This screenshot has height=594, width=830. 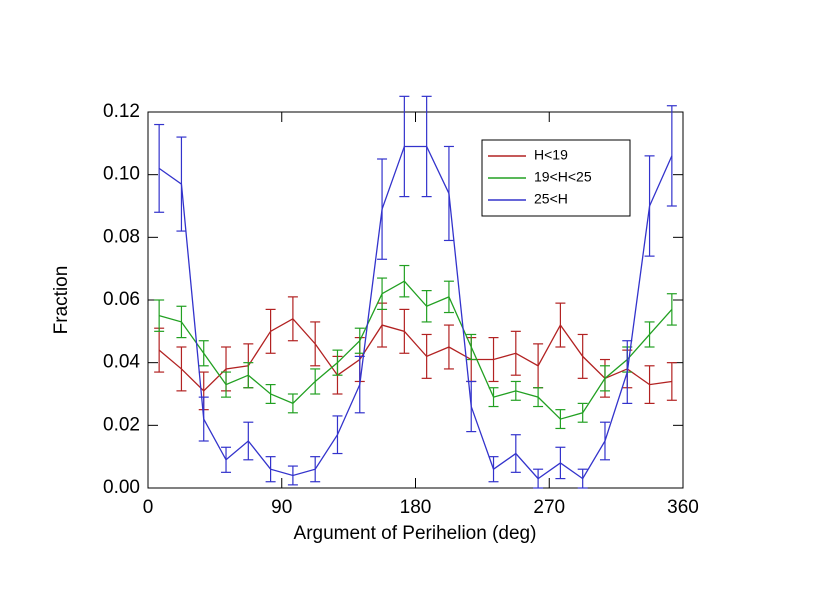 What do you see at coordinates (121, 424) in the screenshot?
I see `y-tick-label: 0.02` at bounding box center [121, 424].